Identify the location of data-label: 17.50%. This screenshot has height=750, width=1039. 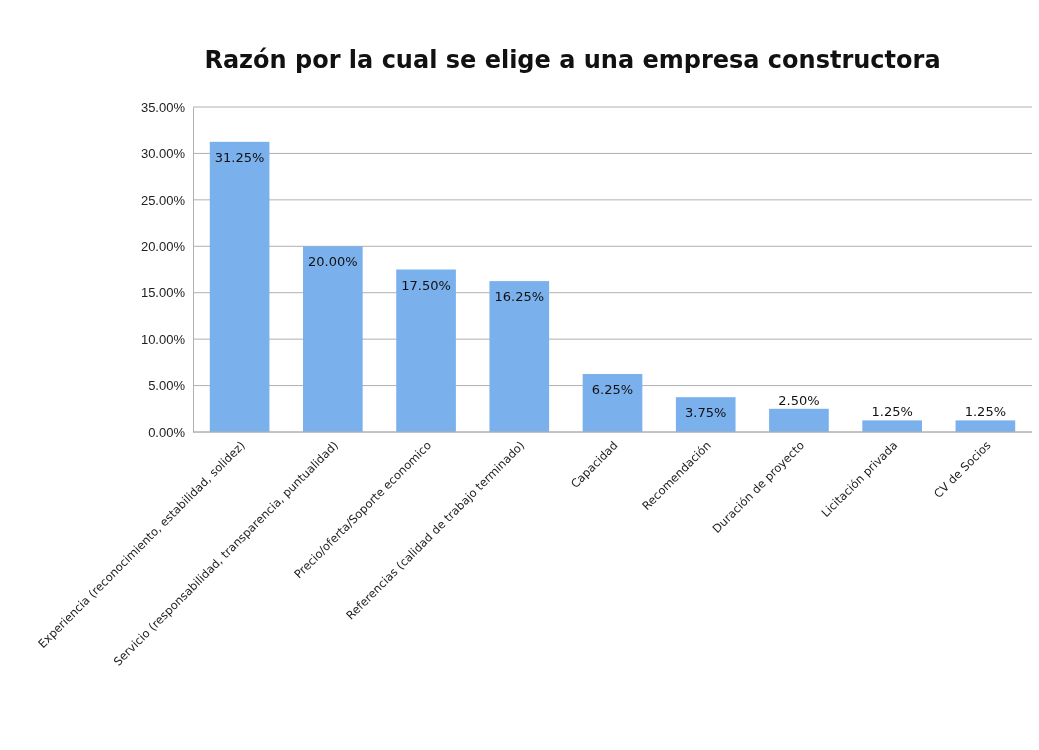
(426, 285).